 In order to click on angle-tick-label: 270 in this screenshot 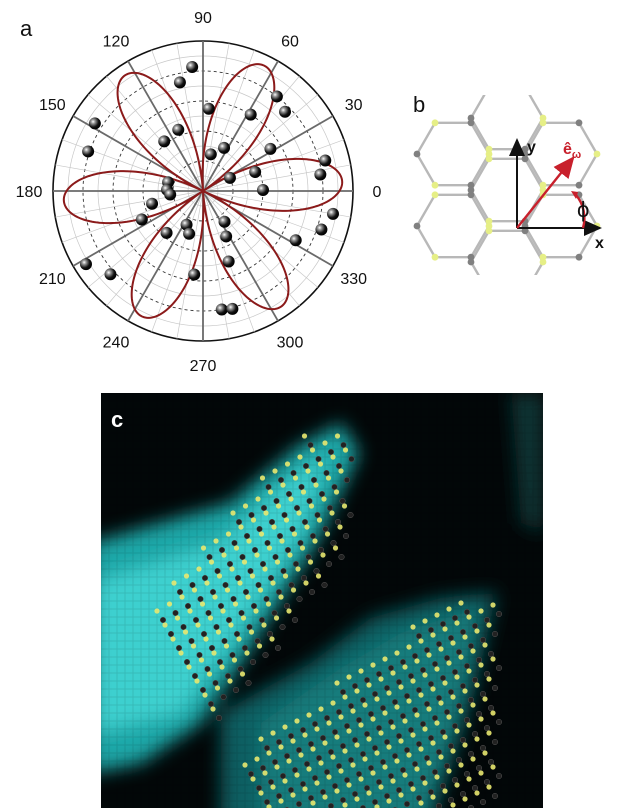, I will do `click(203, 366)`.